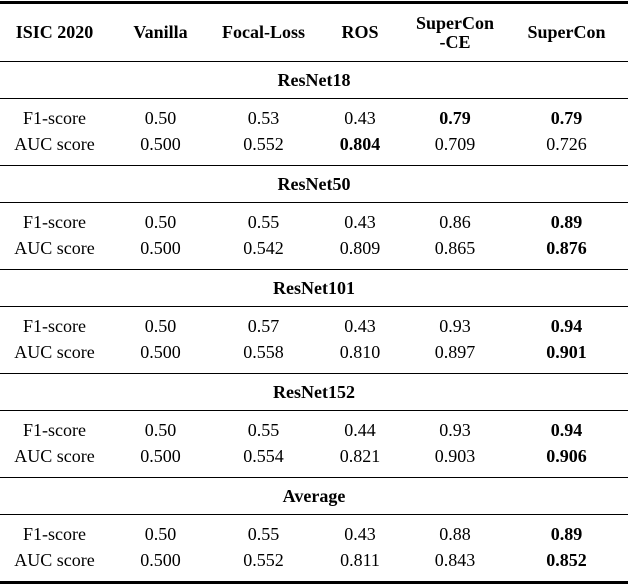 This screenshot has height=584, width=628. I want to click on header-method-vanilla: Vanilla, so click(160, 32).